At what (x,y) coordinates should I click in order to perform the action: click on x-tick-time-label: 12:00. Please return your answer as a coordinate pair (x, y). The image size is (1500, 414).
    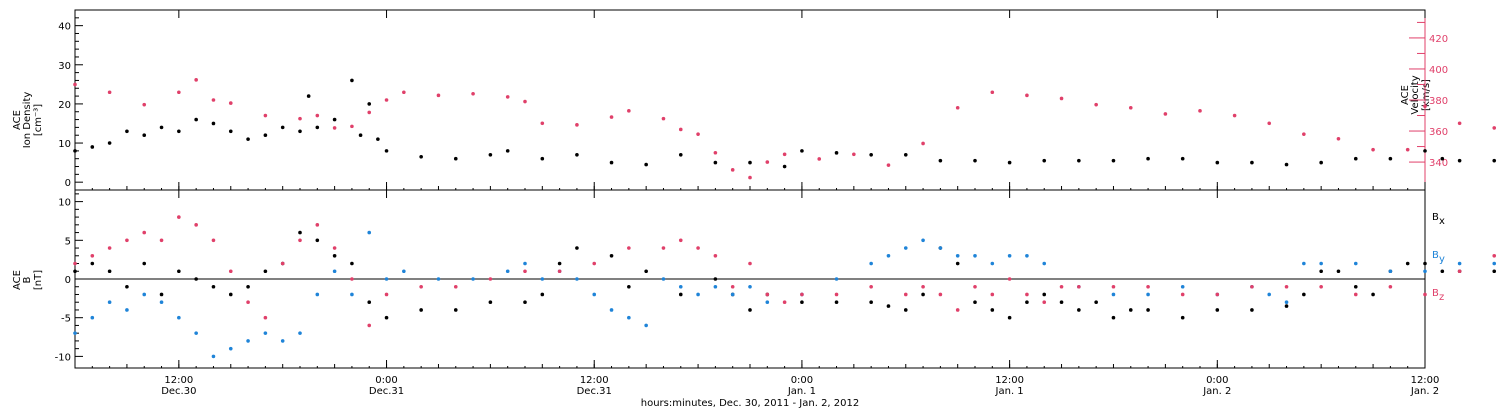
    Looking at the image, I should click on (178, 380).